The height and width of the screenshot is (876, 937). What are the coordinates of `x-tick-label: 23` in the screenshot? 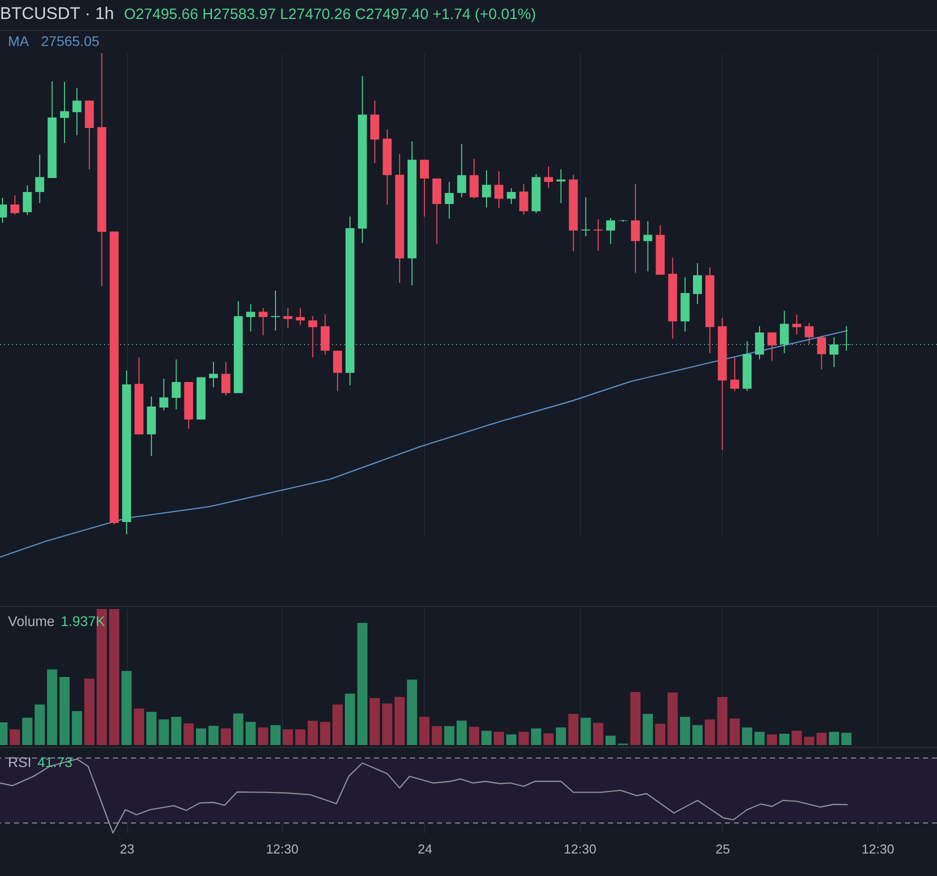 It's located at (127, 849).